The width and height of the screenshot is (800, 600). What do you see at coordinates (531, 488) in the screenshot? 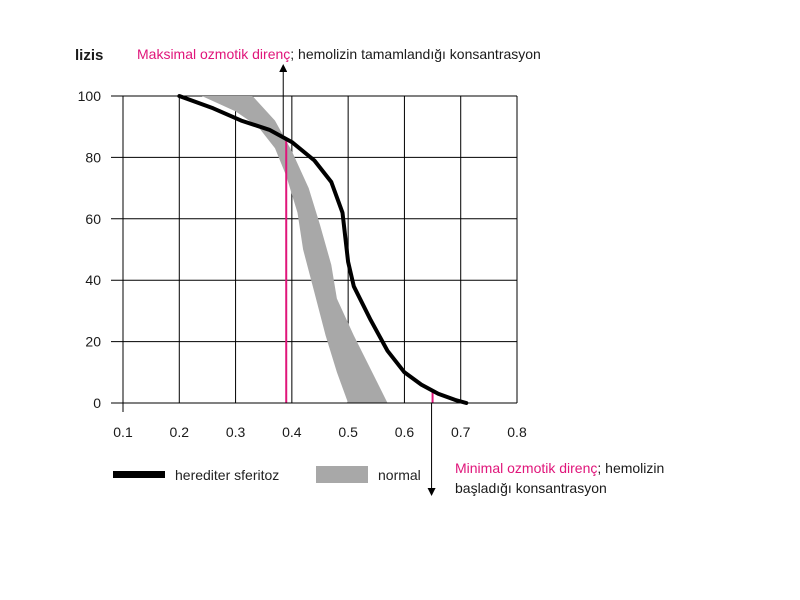
I see `annotation-min-text-line2: başladığı konsantrasyon` at bounding box center [531, 488].